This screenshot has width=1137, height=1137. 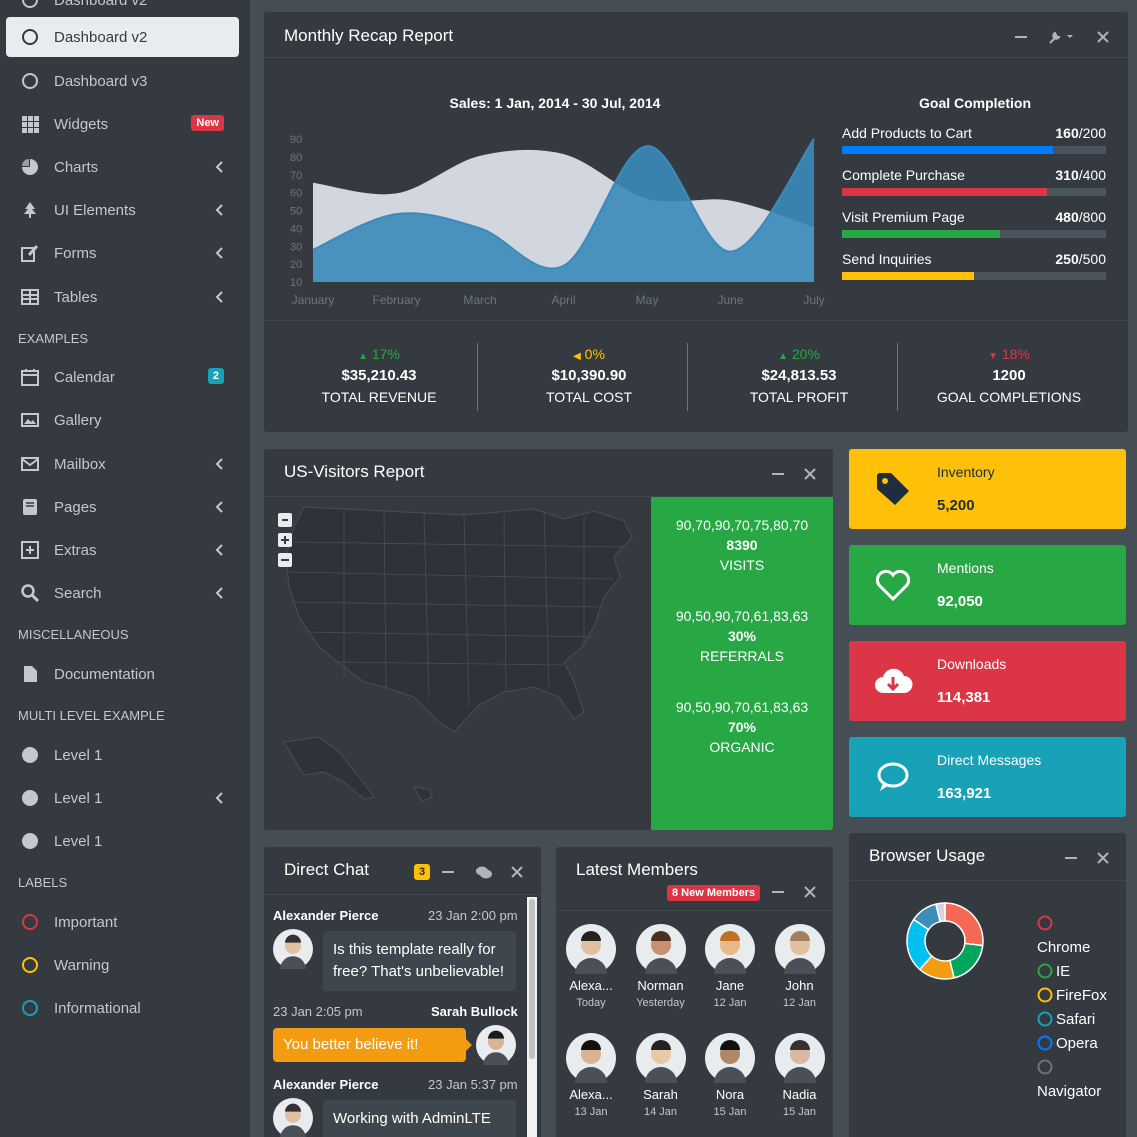 I want to click on sidebar-item-top: Dashboard v2, so click(x=122, y=10).